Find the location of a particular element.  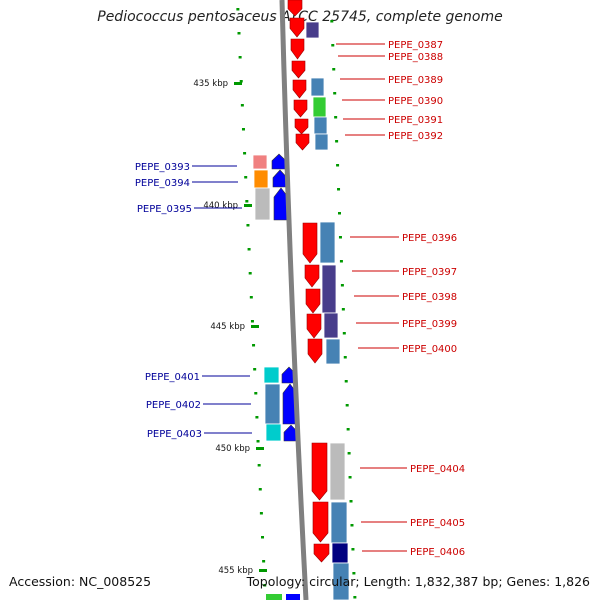

ruler-label: 440 kbp is located at coordinates (220, 206).